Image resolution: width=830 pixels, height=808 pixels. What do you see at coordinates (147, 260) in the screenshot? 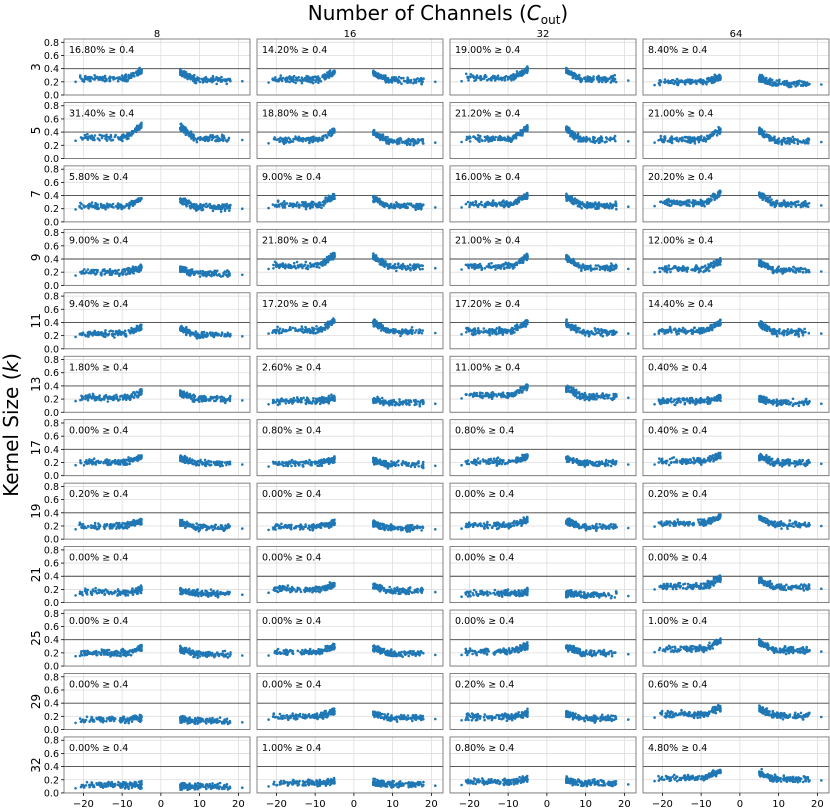
I see `panel: 9.00% ≥ 0.40.00.20.40.60.8` at bounding box center [147, 260].